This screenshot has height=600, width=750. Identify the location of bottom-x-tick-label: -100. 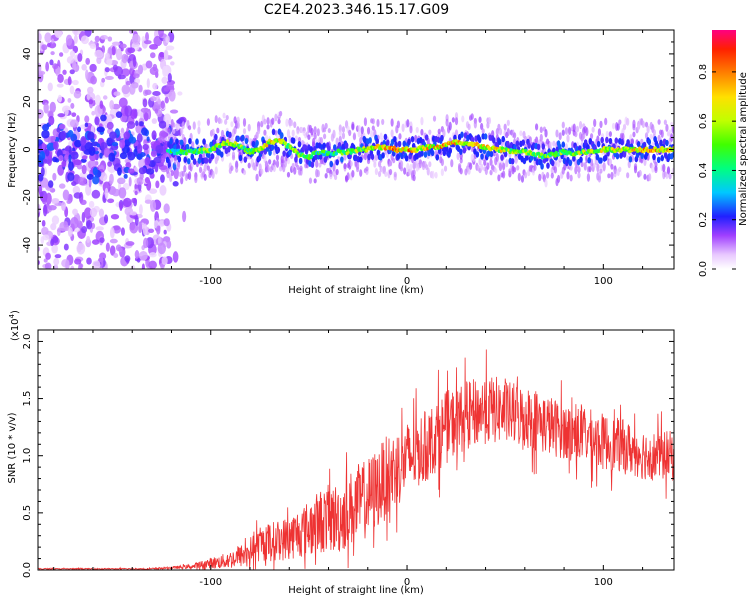
(210, 582).